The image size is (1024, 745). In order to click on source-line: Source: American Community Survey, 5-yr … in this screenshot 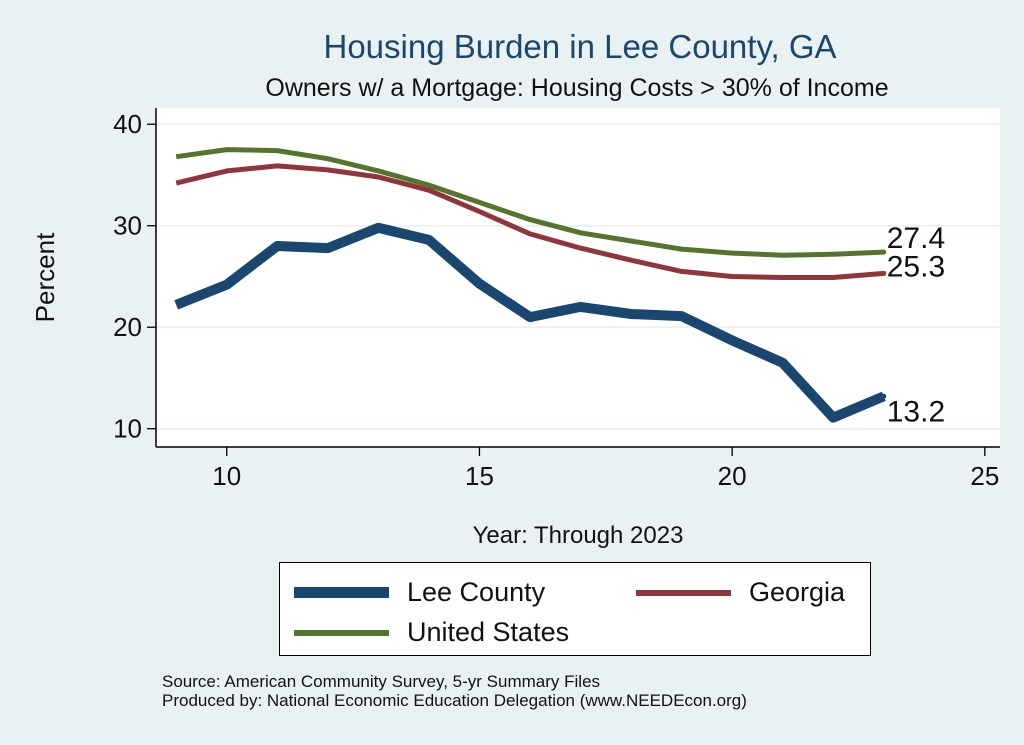, I will do `click(381, 681)`.